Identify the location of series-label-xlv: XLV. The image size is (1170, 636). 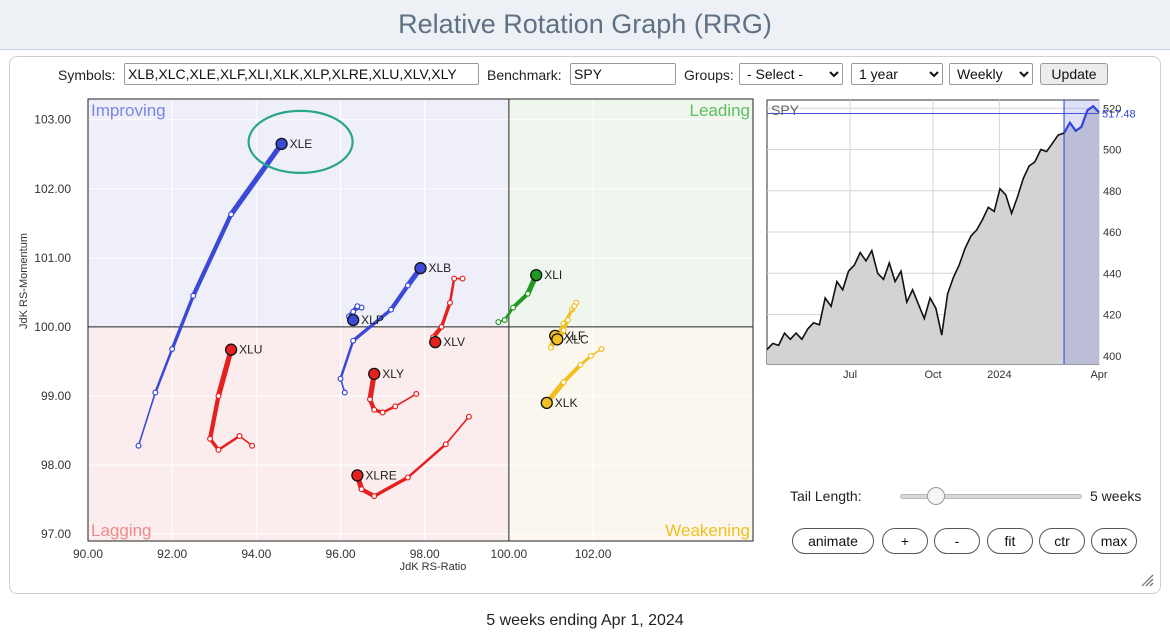
(454, 342).